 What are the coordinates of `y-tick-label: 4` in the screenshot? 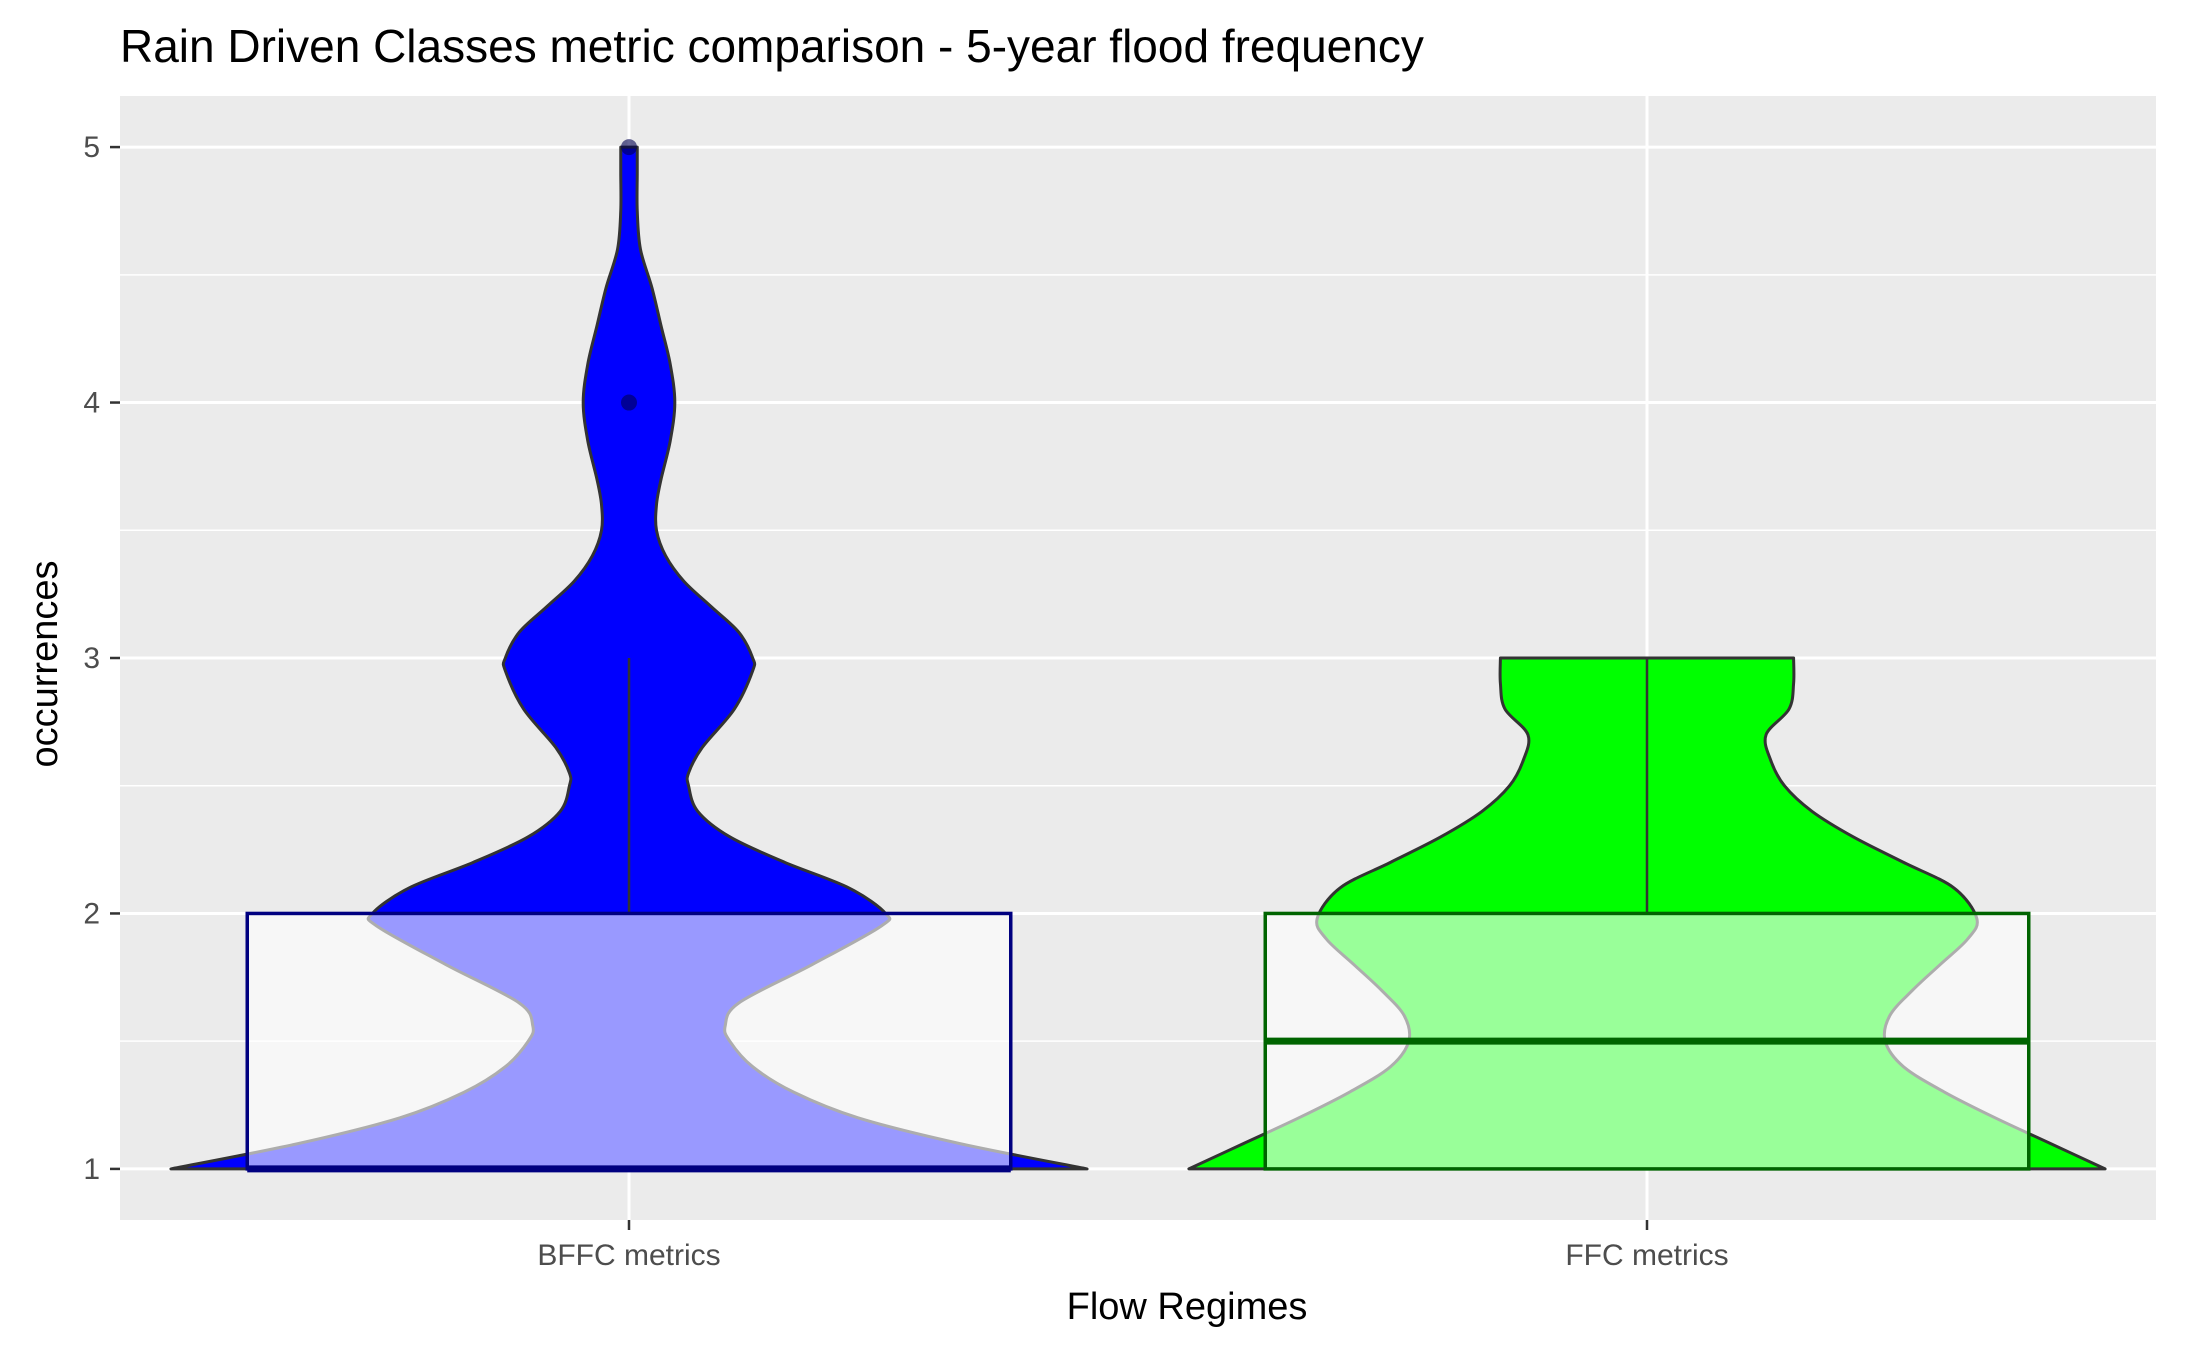 It's located at (91, 403).